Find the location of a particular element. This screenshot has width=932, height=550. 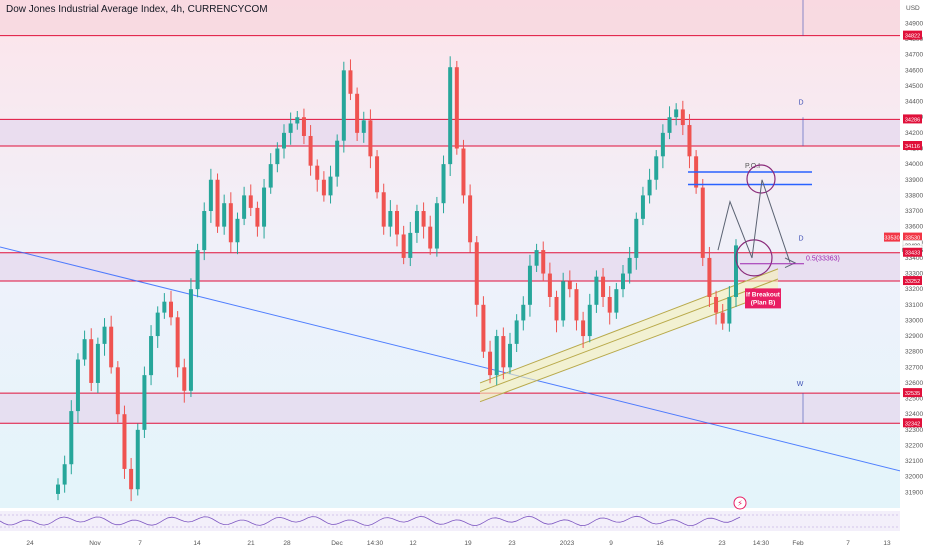

price-badge-label-1: 34286 is located at coordinates (912, 120).